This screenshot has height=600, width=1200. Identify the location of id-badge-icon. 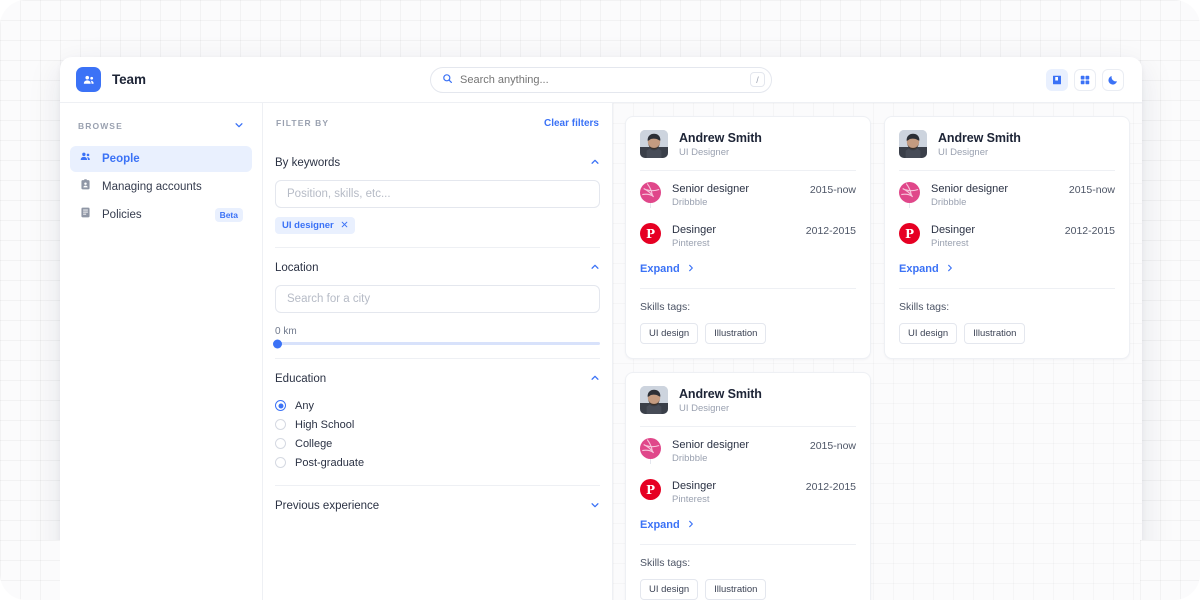
(85, 187).